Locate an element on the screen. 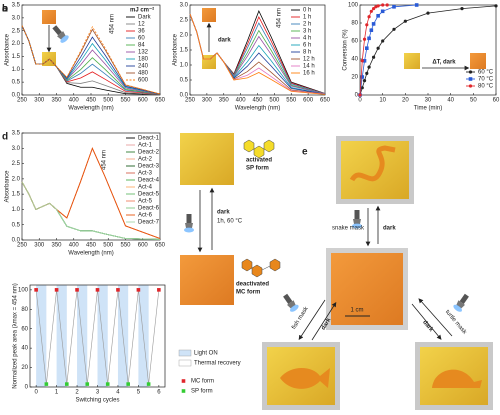  legend-label: MC form is located at coordinates (202, 382).